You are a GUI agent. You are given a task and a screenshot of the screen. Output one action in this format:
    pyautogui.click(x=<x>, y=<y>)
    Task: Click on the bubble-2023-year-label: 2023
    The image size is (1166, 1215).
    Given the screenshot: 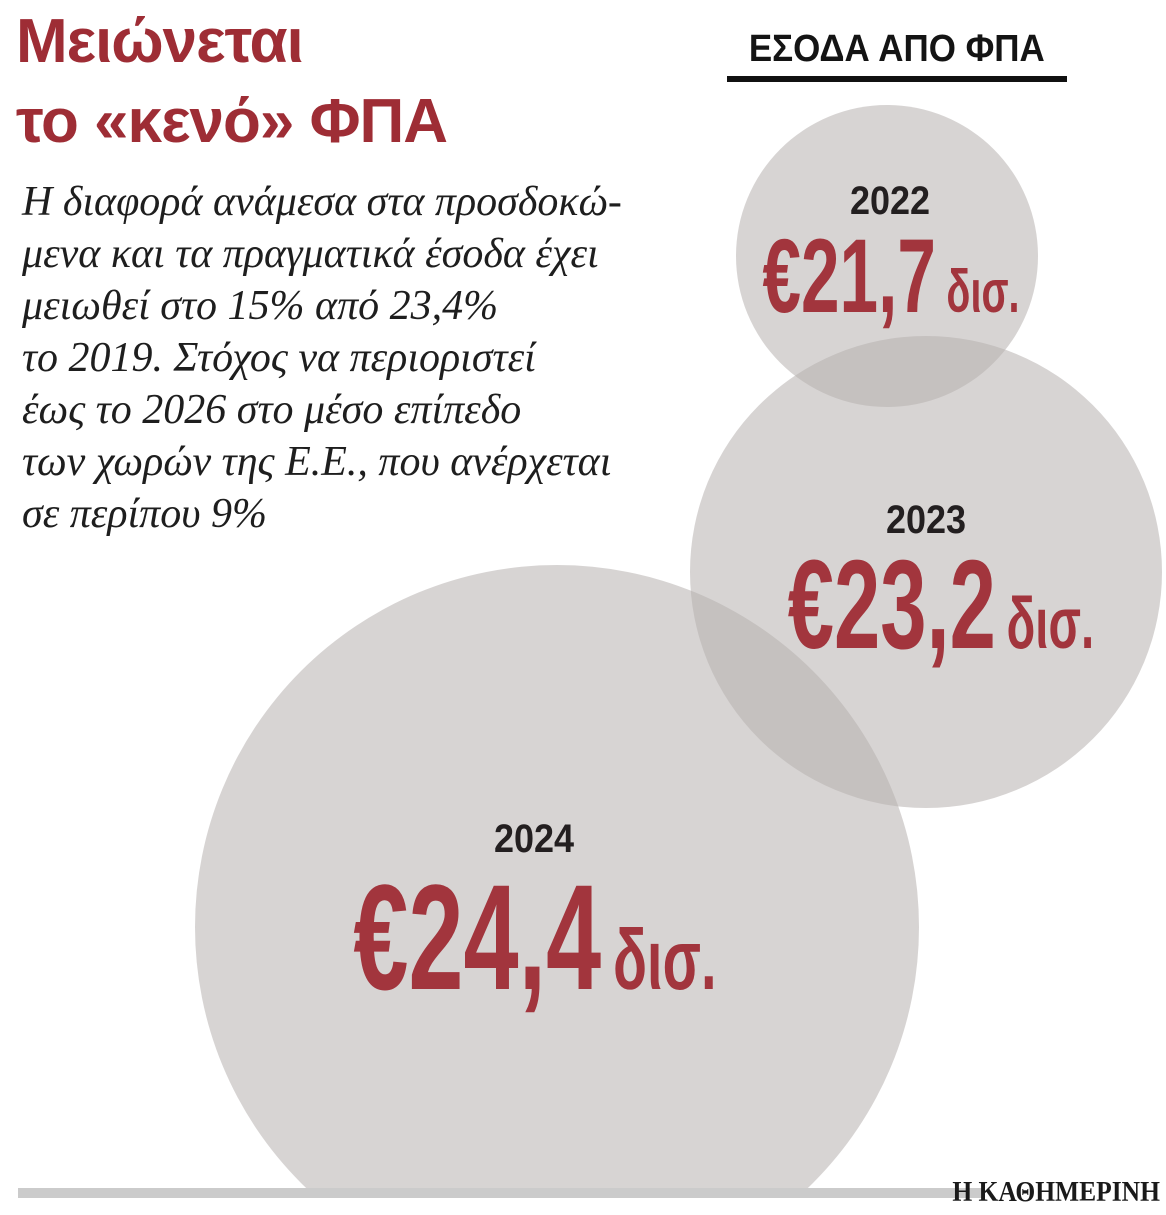 What is the action you would take?
    pyautogui.click(x=926, y=520)
    